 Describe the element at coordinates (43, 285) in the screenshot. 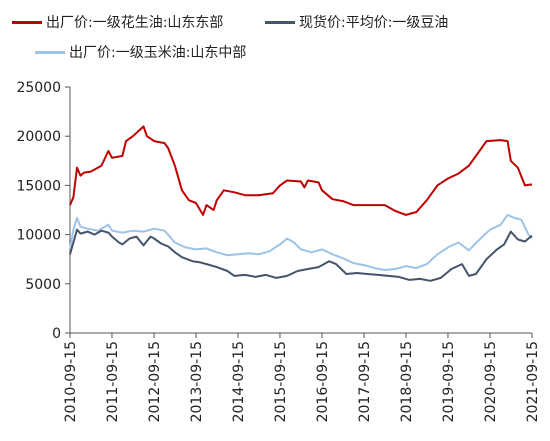

I see `y-tick-label: 5000` at that location.